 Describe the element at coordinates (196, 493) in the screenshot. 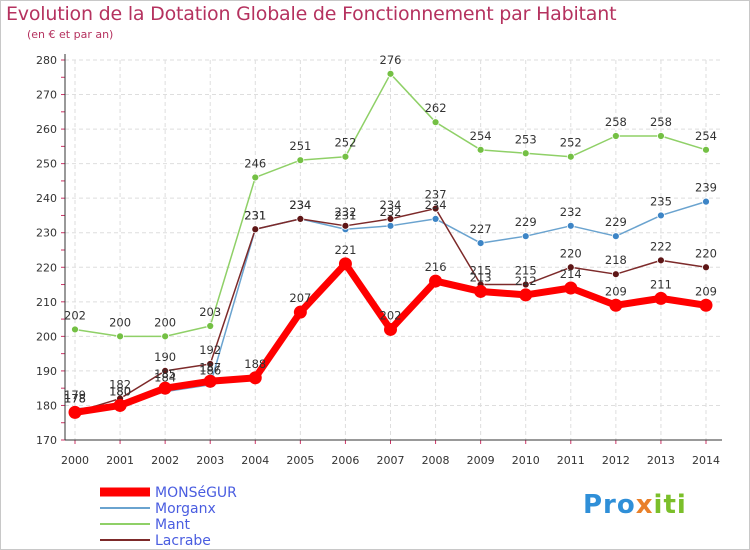

I see `legend-label-mons-gur: MONSéGUR` at that location.